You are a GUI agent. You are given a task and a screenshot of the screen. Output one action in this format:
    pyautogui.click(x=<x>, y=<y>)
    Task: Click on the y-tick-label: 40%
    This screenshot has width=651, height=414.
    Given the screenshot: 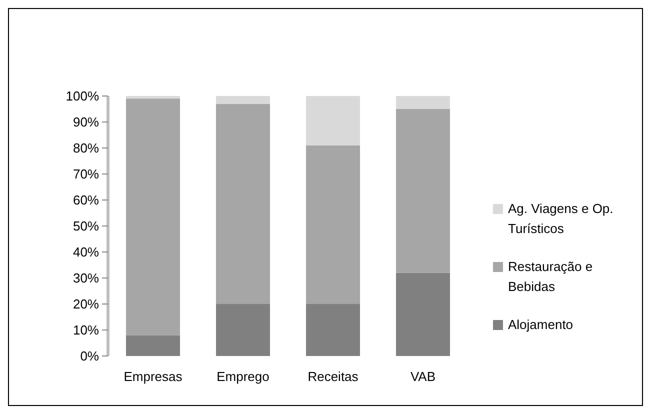 What is the action you would take?
    pyautogui.click(x=86, y=252)
    